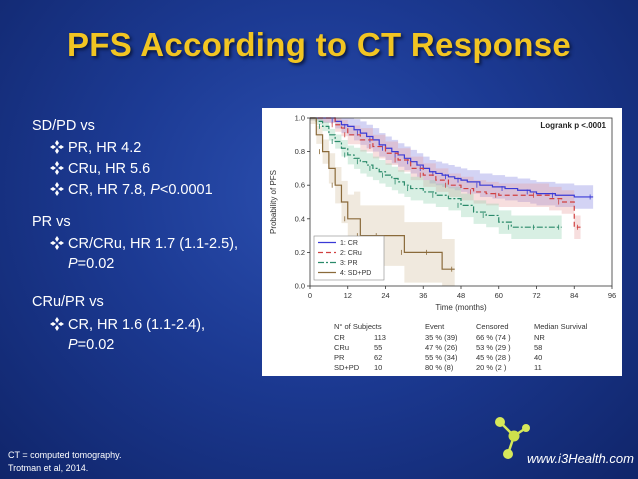 This screenshot has width=638, height=479. What do you see at coordinates (109, 169) in the screenshot?
I see `bullet-text: CRu, HR 5.6` at bounding box center [109, 169].